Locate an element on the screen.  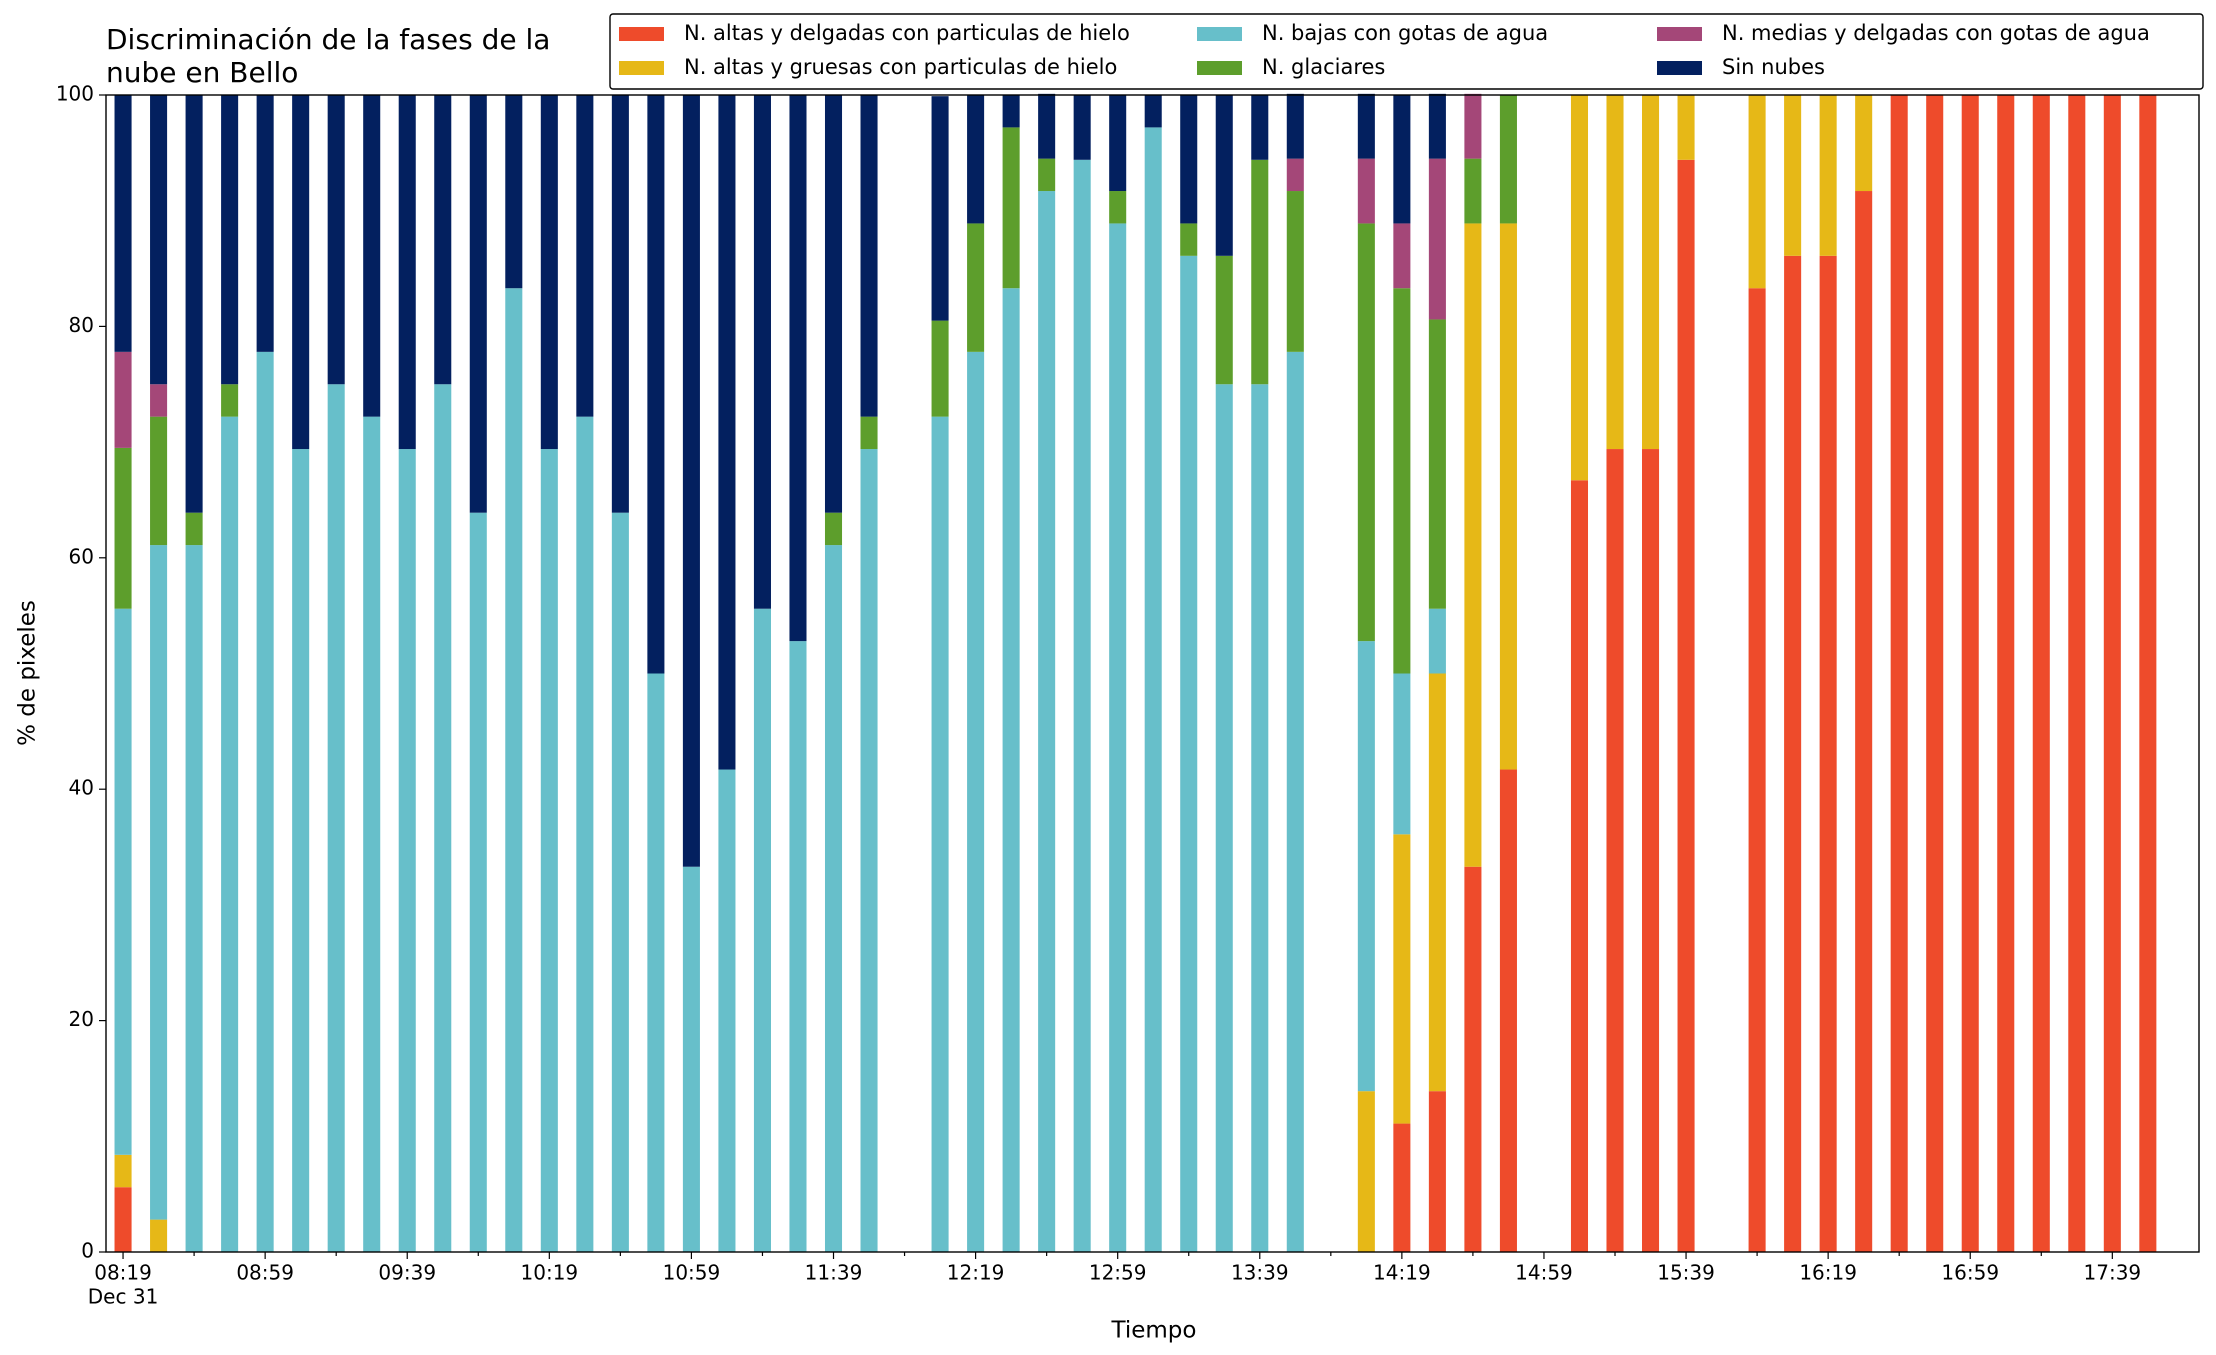
y-tick-label: 60 is located at coordinates (81, 556).